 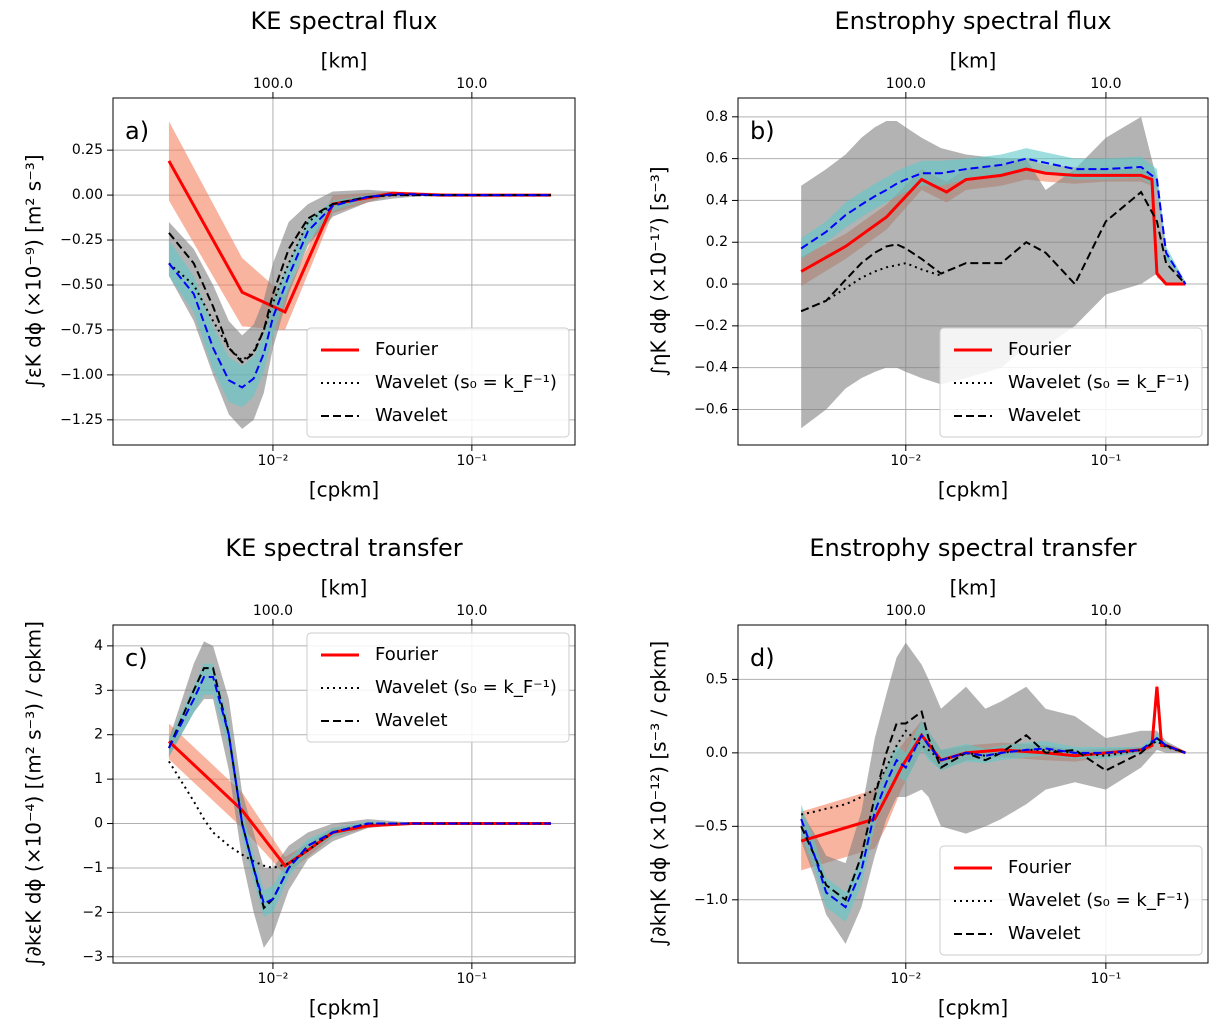 What do you see at coordinates (98, 690) in the screenshot?
I see `y-tick-label: 3` at bounding box center [98, 690].